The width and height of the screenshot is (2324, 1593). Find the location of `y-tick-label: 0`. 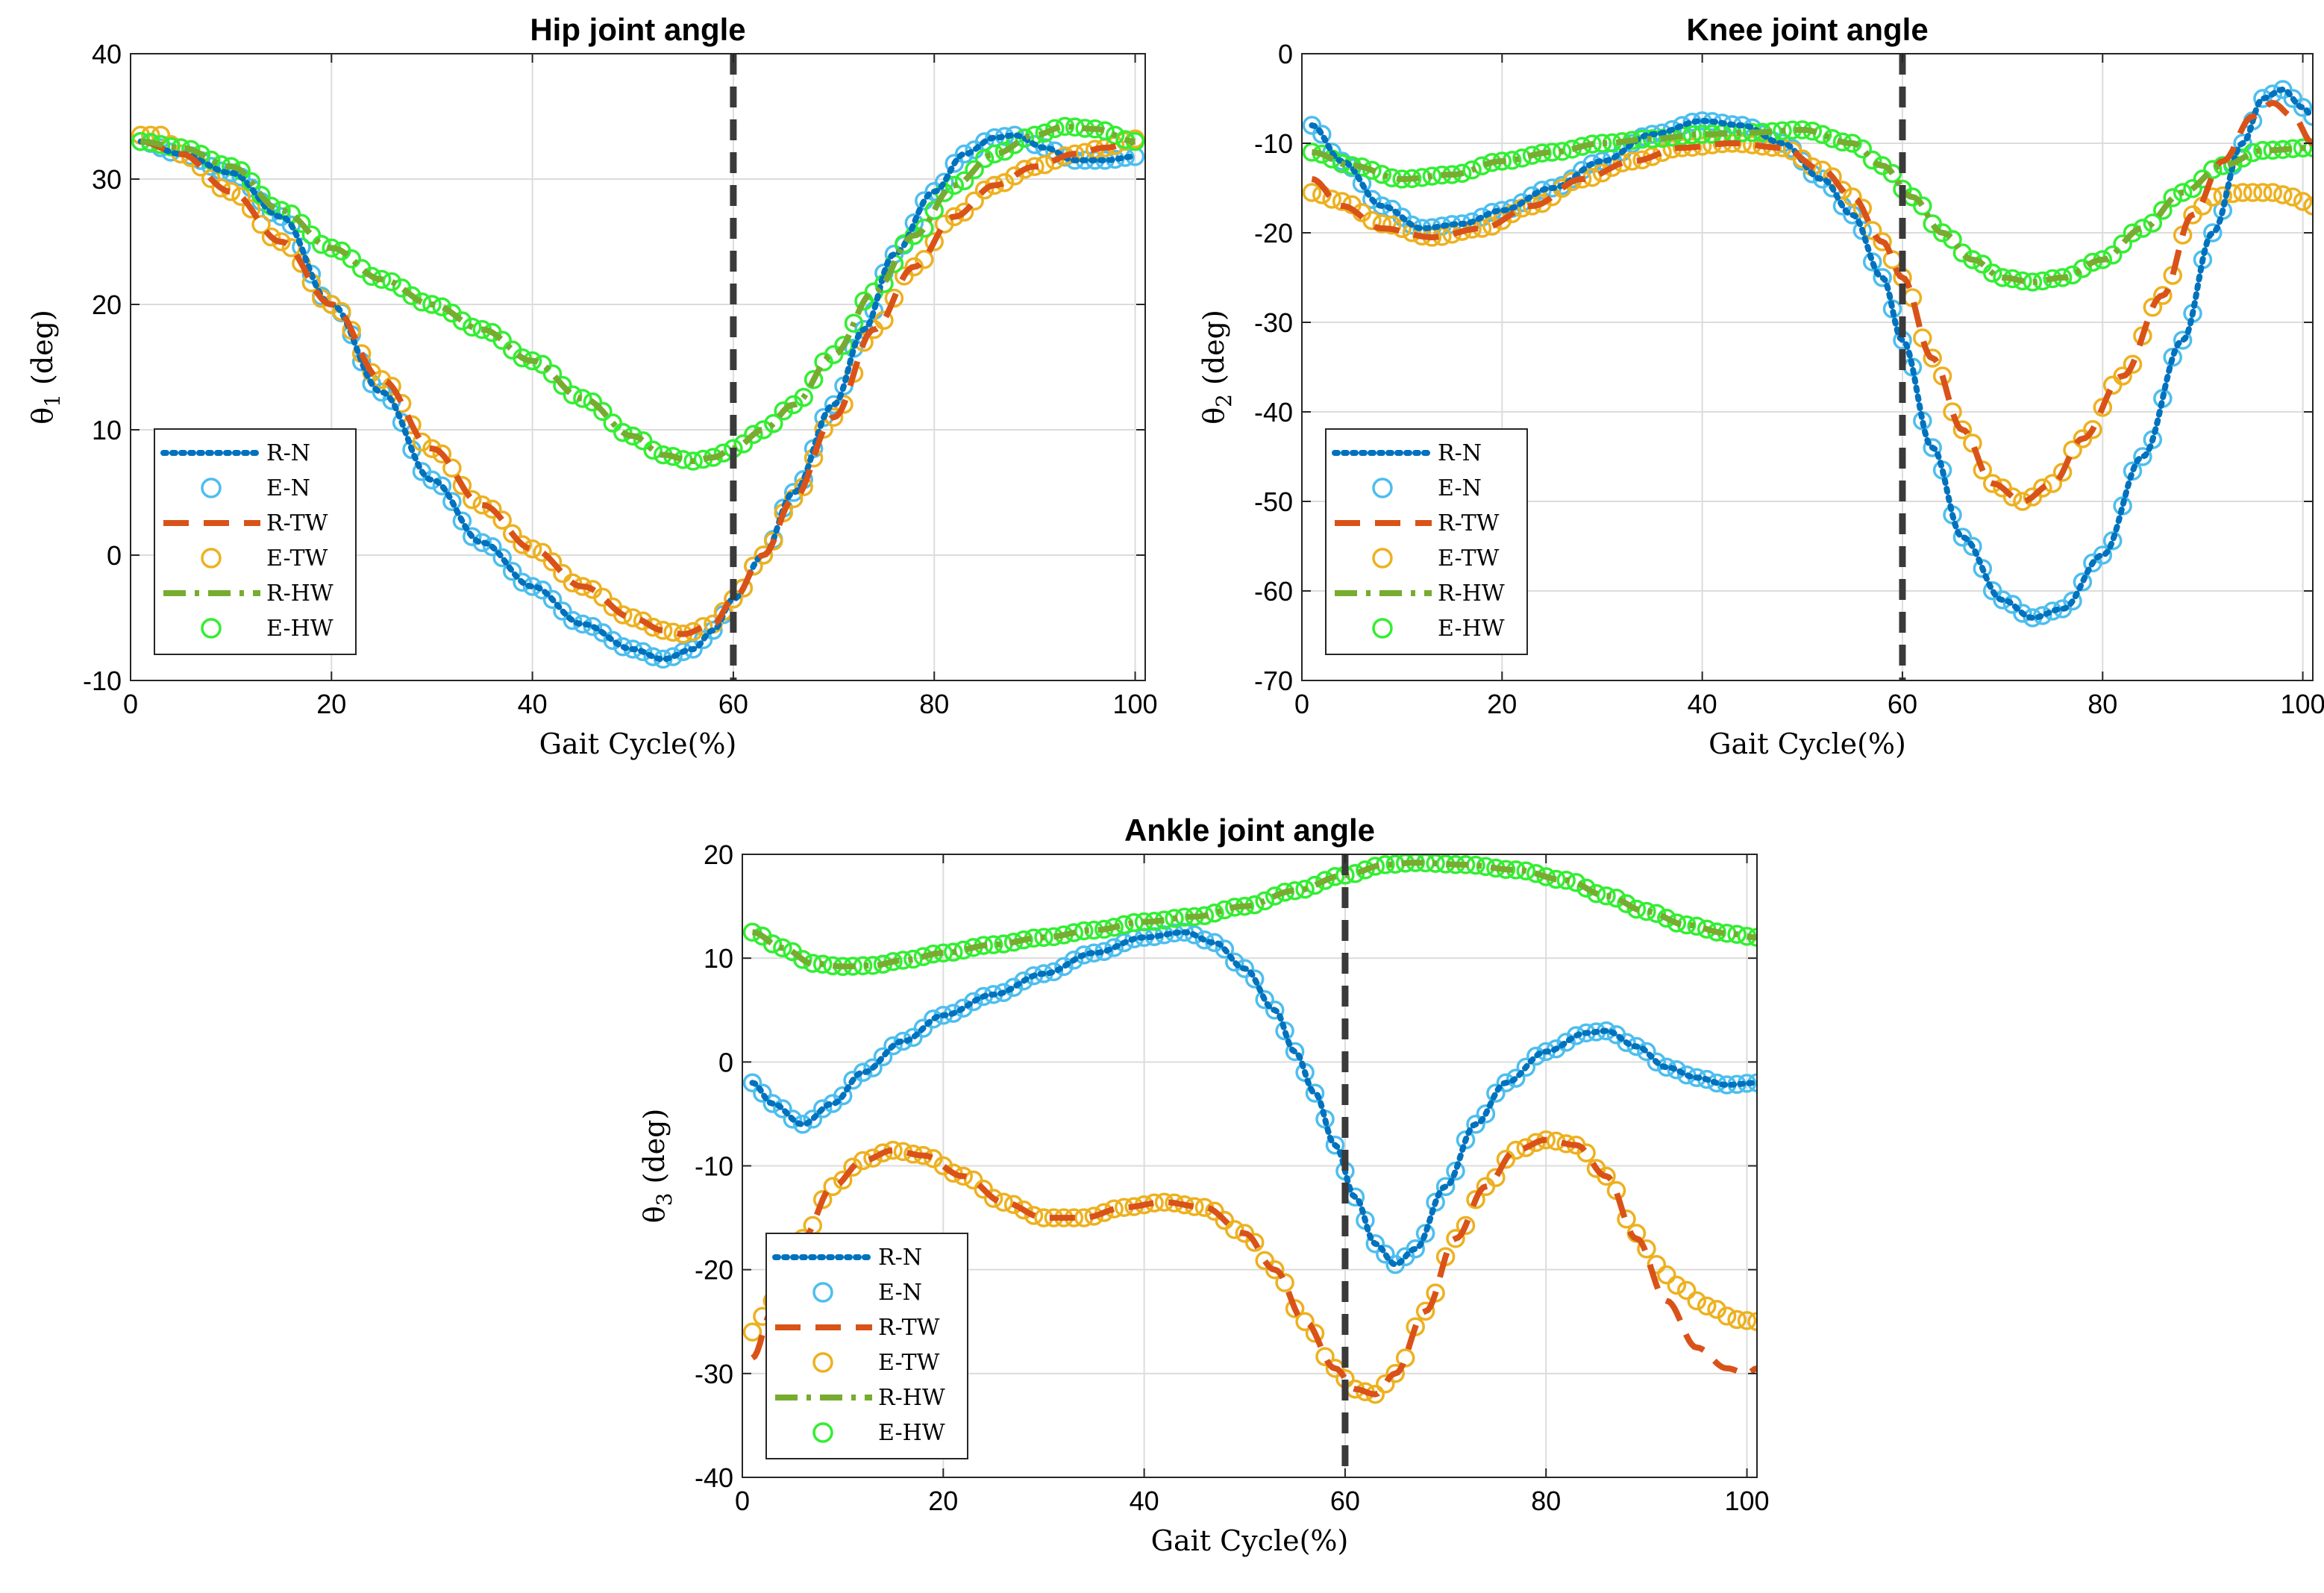

y-tick-label: 0 is located at coordinates (1285, 54).